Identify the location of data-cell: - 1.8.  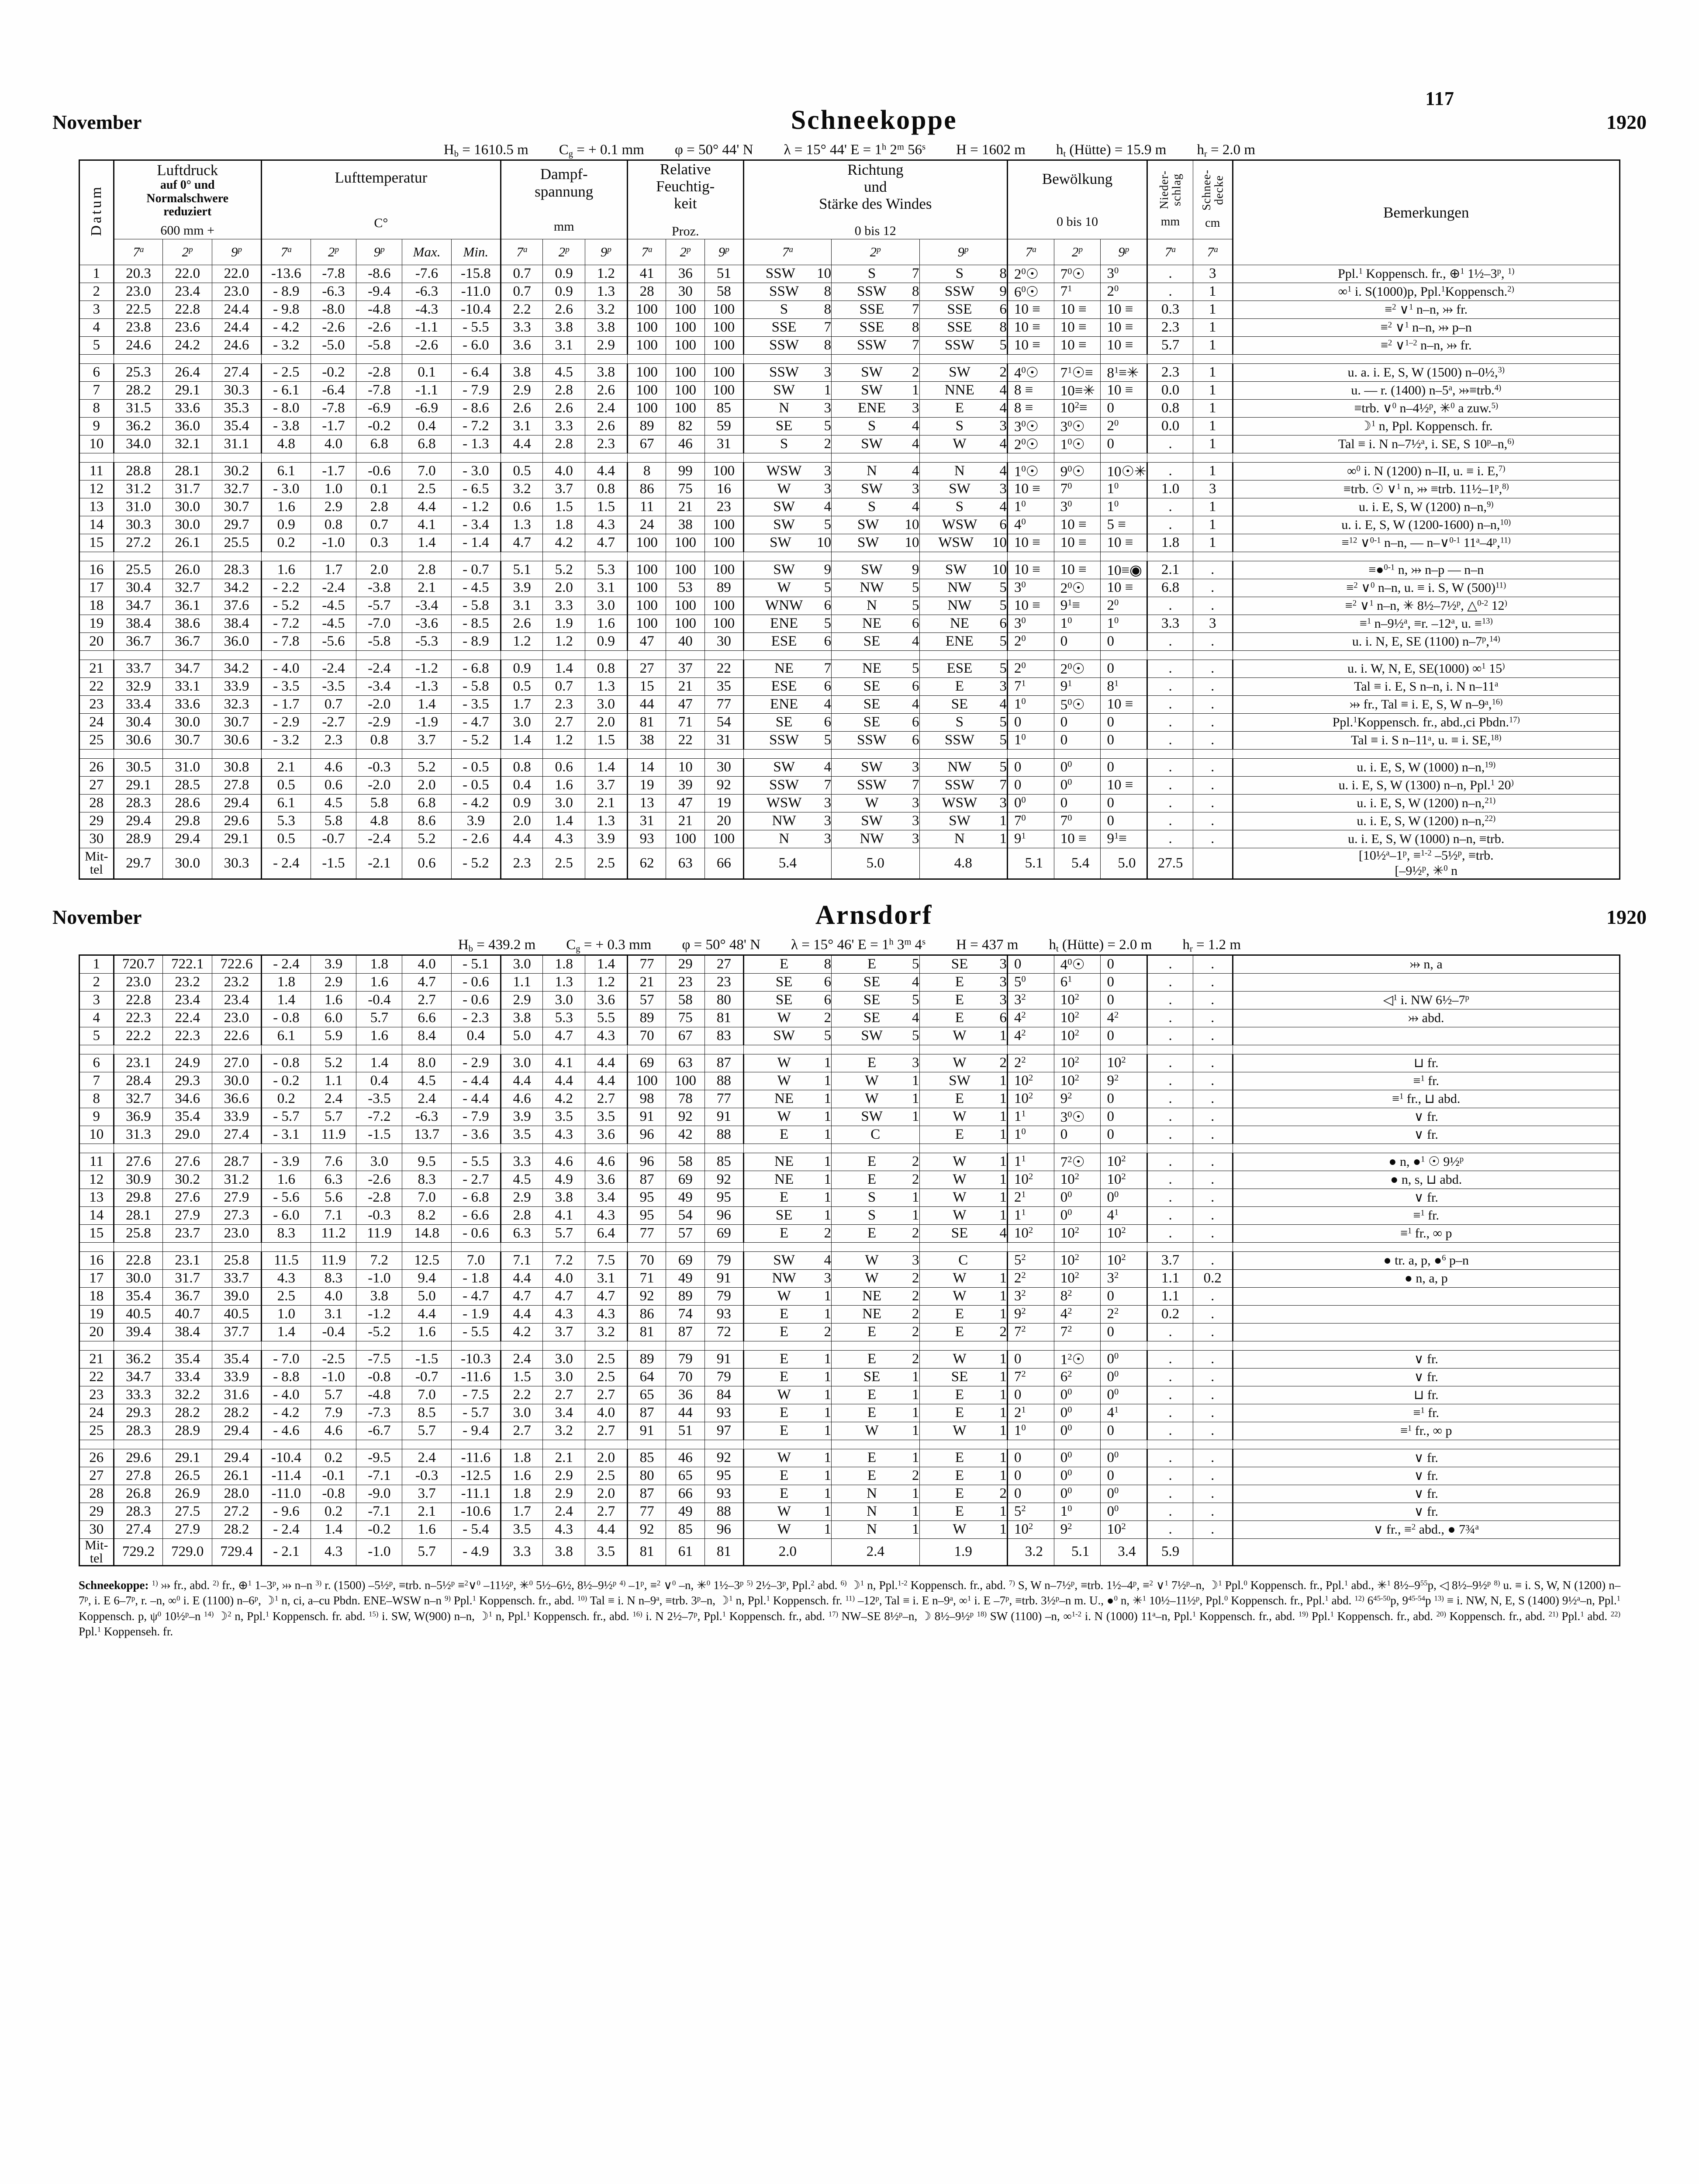
(476, 1278).